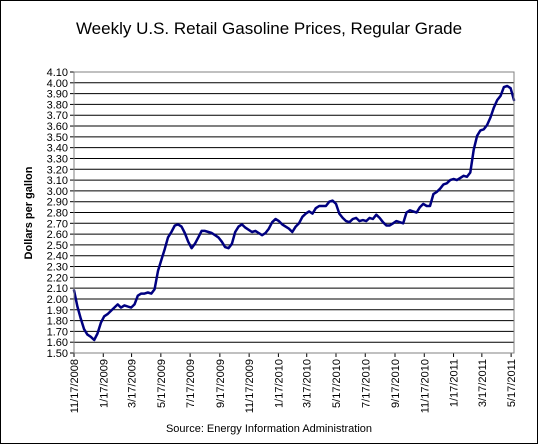  I want to click on x-tick-label: 11/17/2009, so click(250, 386).